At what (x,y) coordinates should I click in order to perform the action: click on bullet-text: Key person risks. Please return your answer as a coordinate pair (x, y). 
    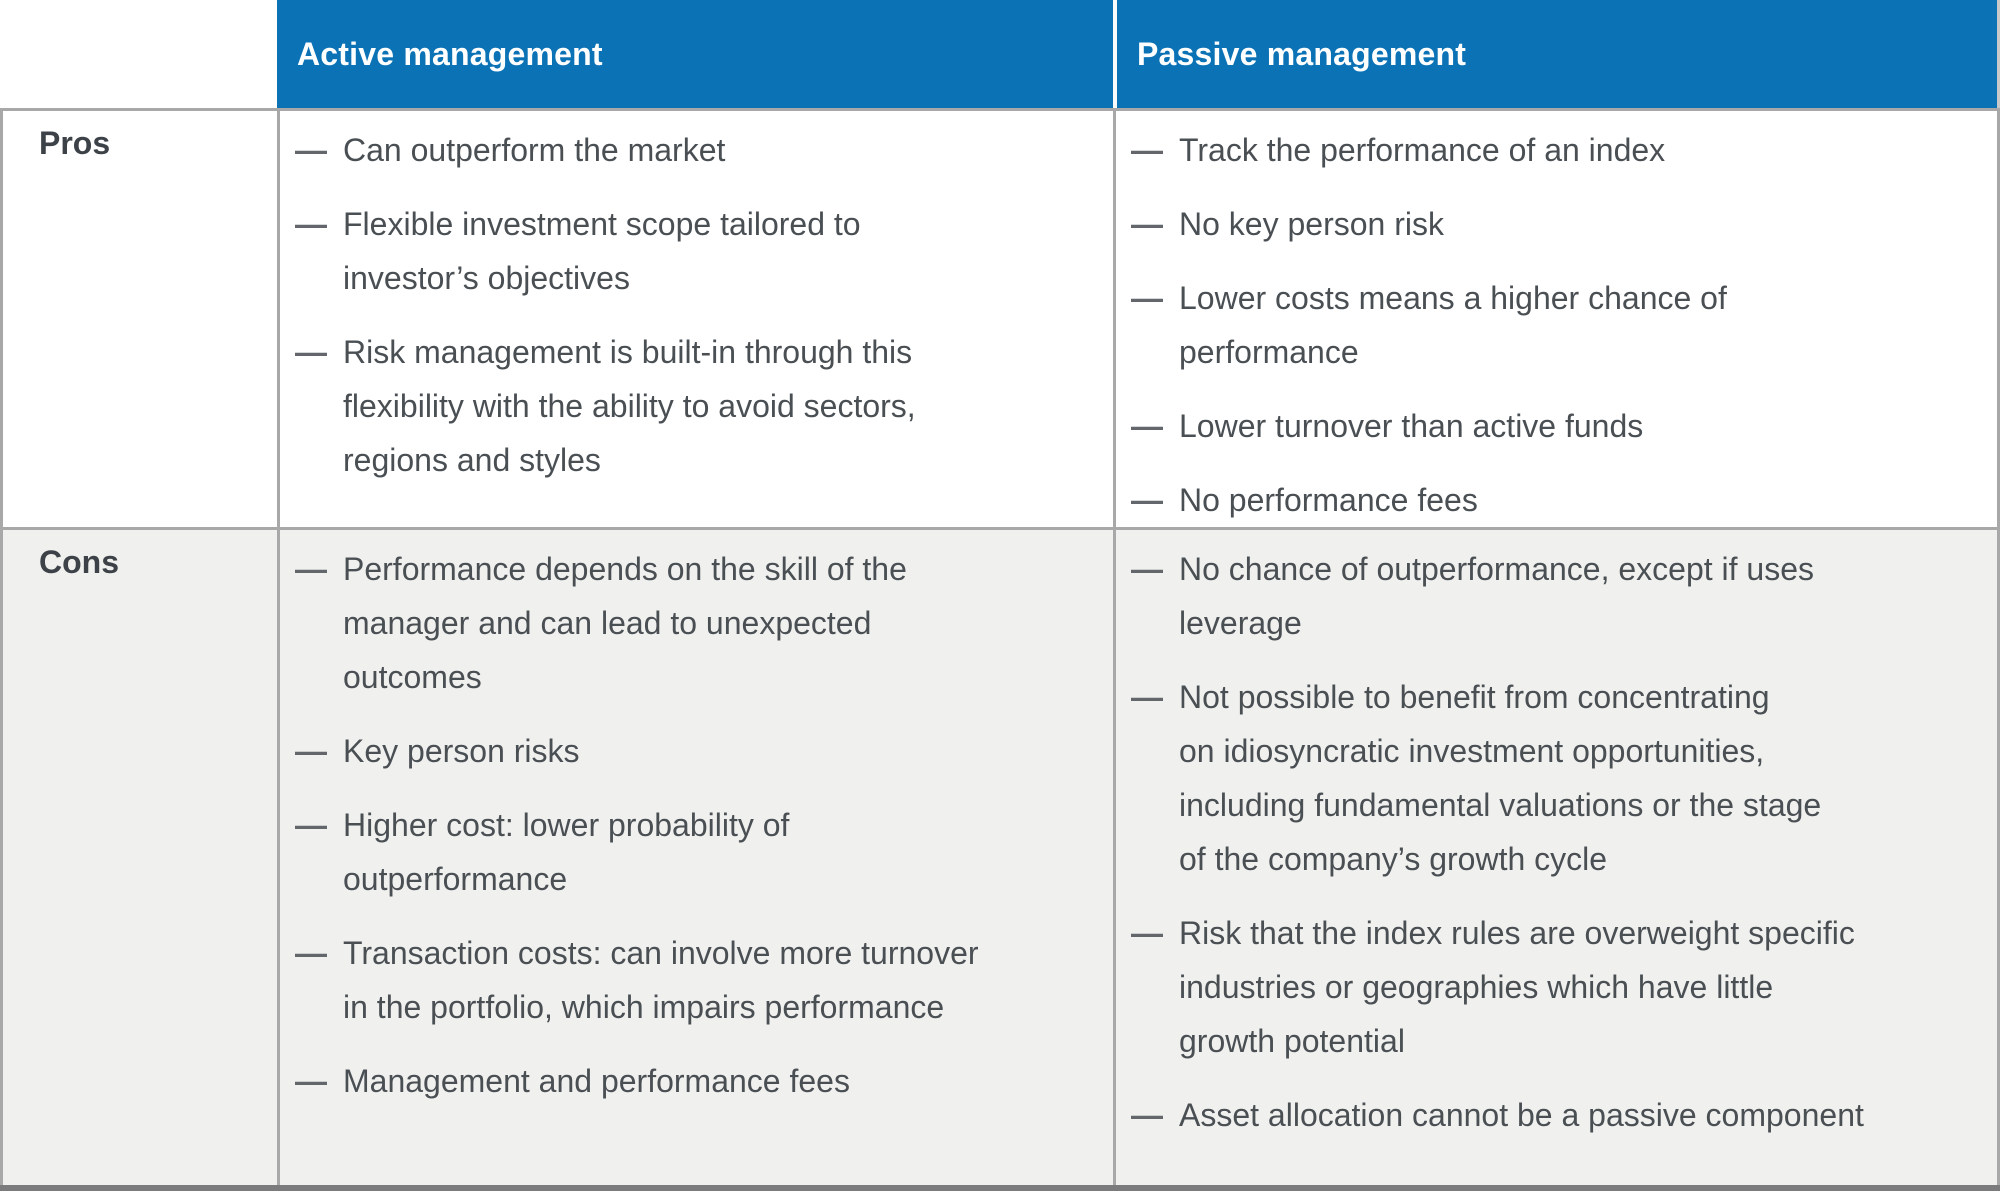
    Looking at the image, I should click on (461, 751).